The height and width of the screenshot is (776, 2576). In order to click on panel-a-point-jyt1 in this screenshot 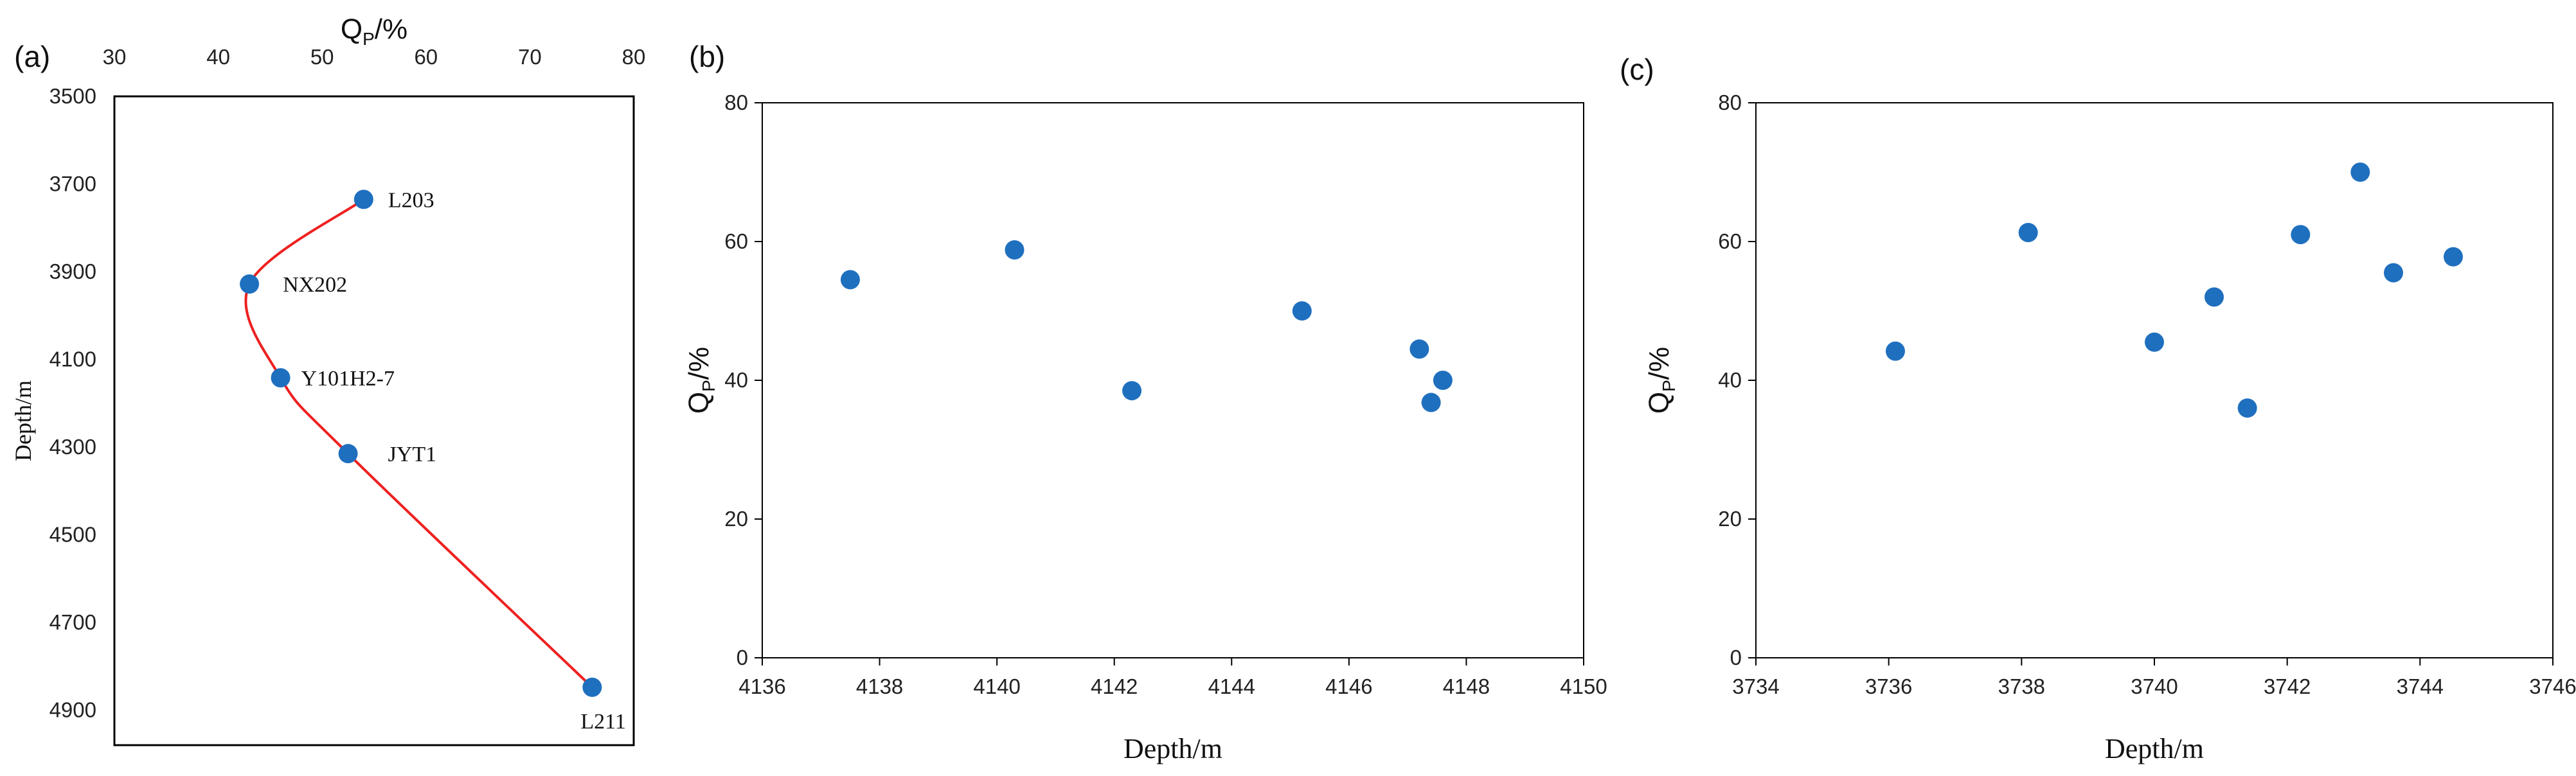, I will do `click(348, 454)`.